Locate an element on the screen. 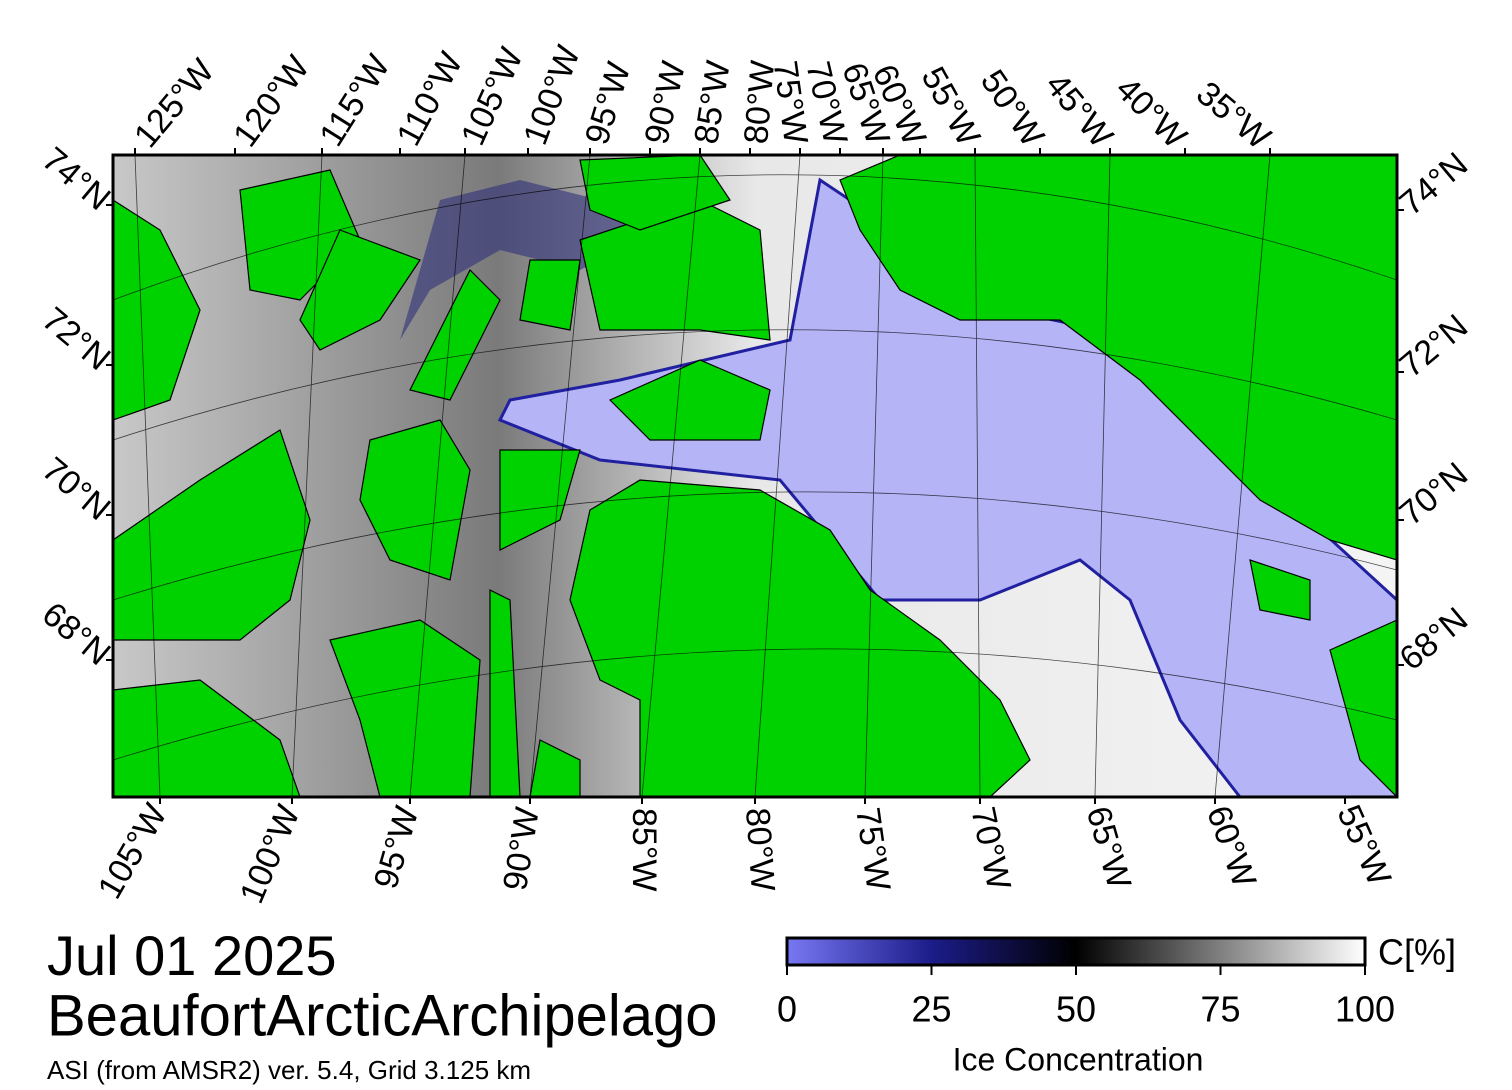 This screenshot has width=1512, height=1090. lon-label: 115°W is located at coordinates (354, 100).